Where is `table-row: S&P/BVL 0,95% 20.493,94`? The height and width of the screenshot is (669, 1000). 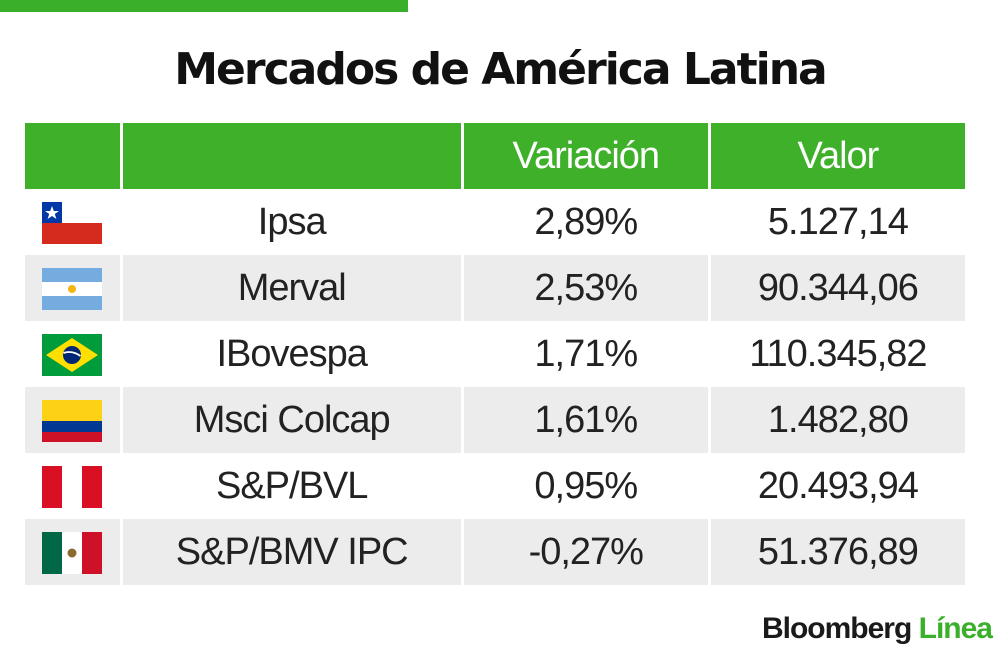
table-row: S&P/BVL 0,95% 20.493,94 is located at coordinates (495, 486).